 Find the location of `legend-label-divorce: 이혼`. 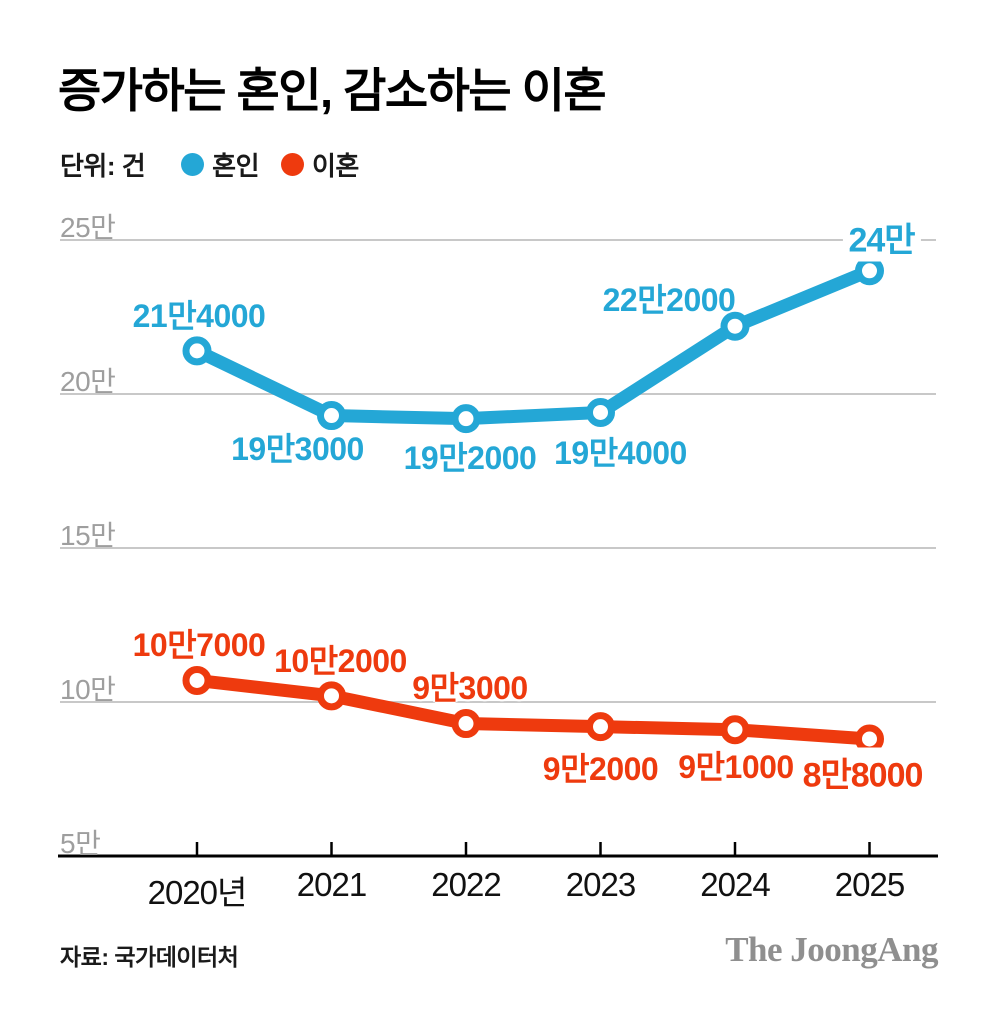

legend-label-divorce: 이혼 is located at coordinates (335, 166).